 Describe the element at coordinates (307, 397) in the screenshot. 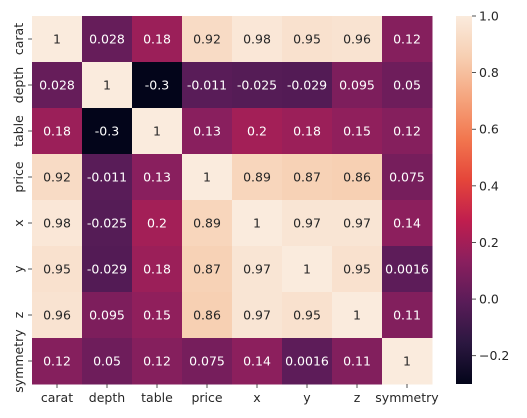

I see `x-tick-label-y: y` at that location.